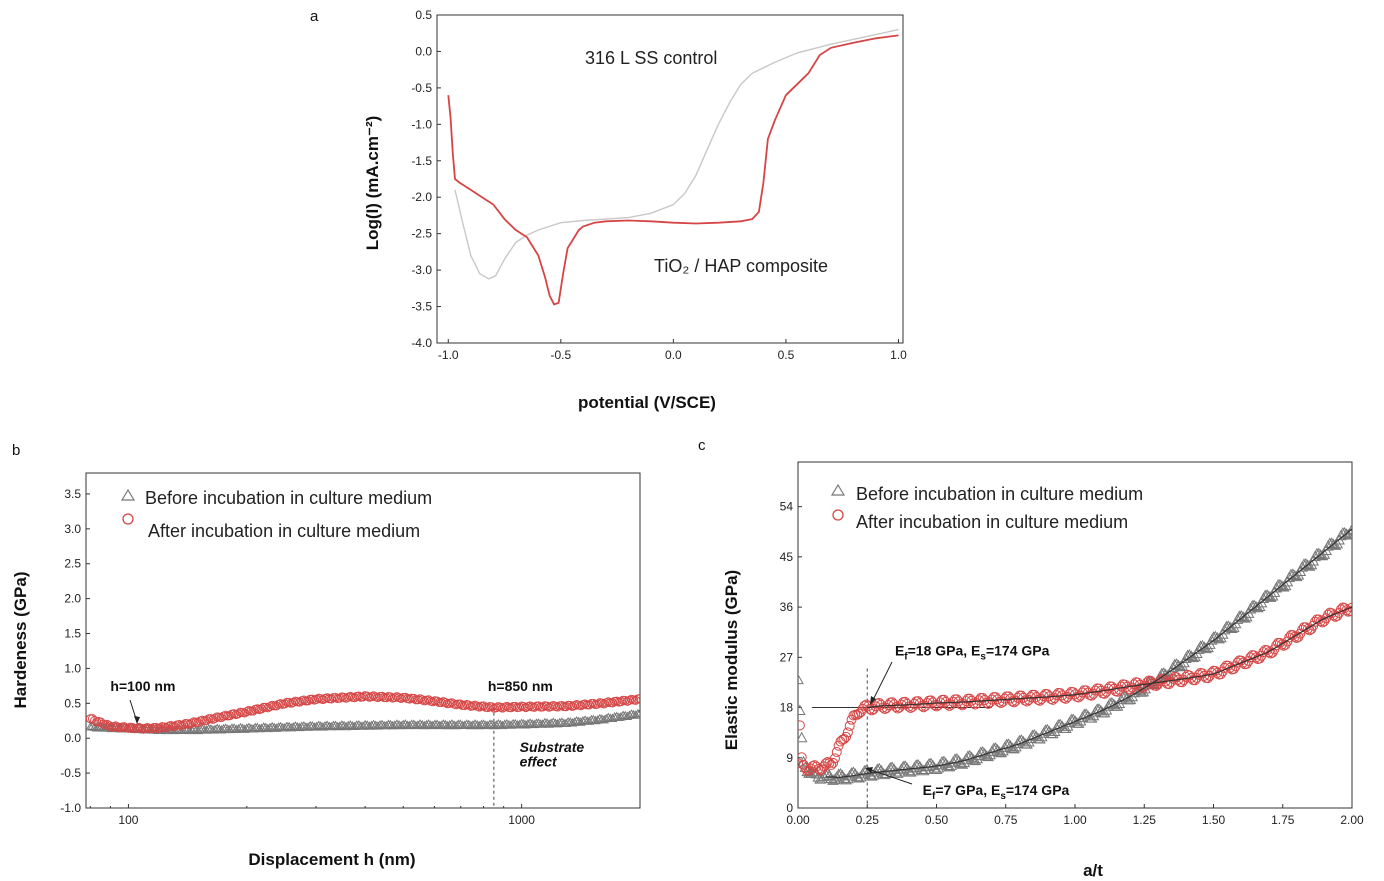 The width and height of the screenshot is (1384, 881). I want to click on series-markers-after-c, so click(1075, 689).